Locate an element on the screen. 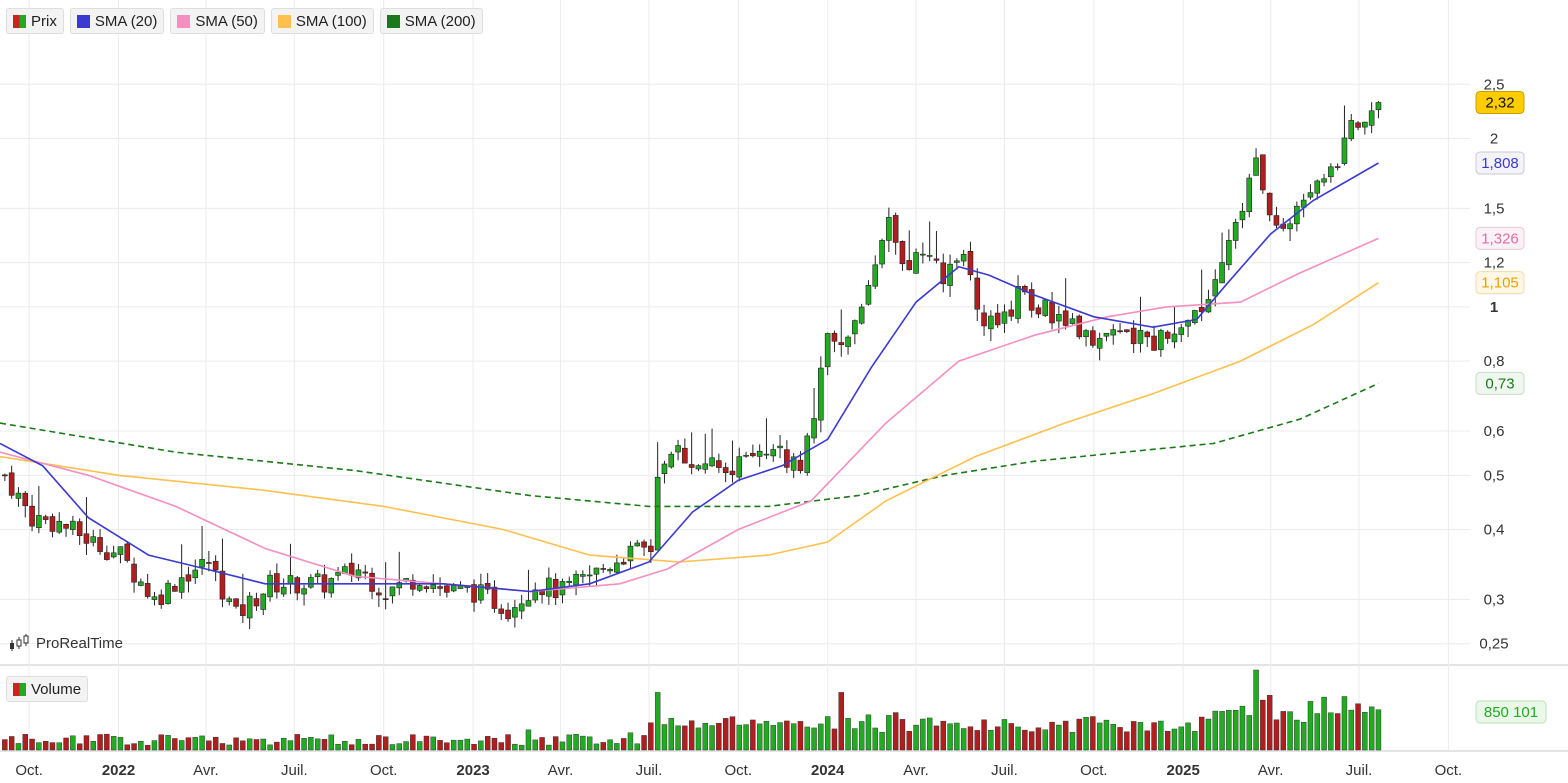  legend-sma50: SMA (50) is located at coordinates (217, 21).